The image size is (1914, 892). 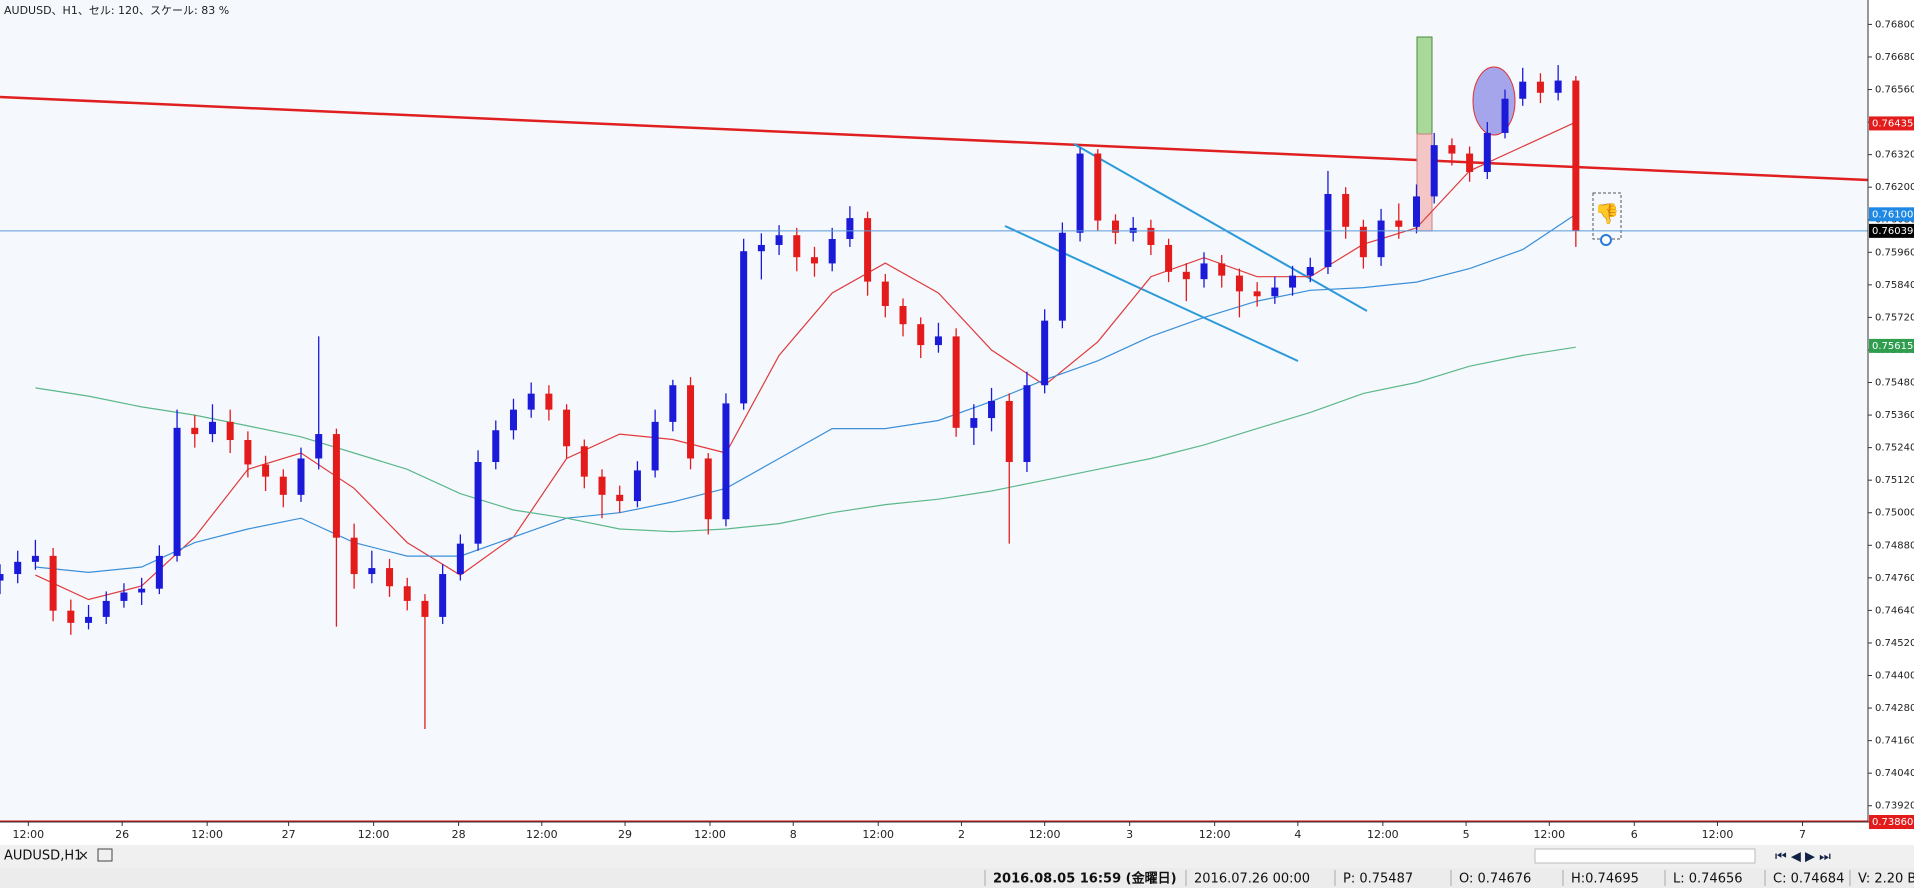 What do you see at coordinates (1495, 879) in the screenshot?
I see `status-item: O: 0.74676` at bounding box center [1495, 879].